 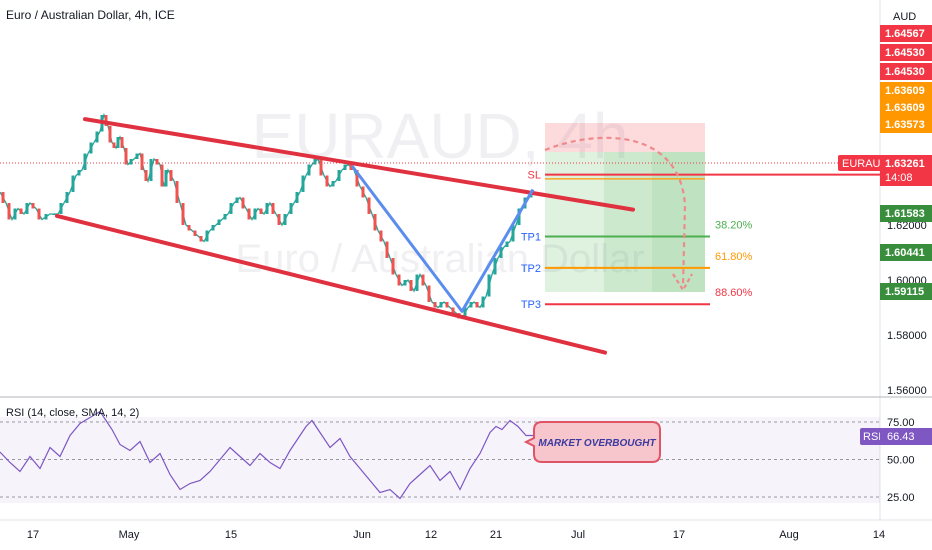 I want to click on time-label: 14, so click(x=879, y=535).